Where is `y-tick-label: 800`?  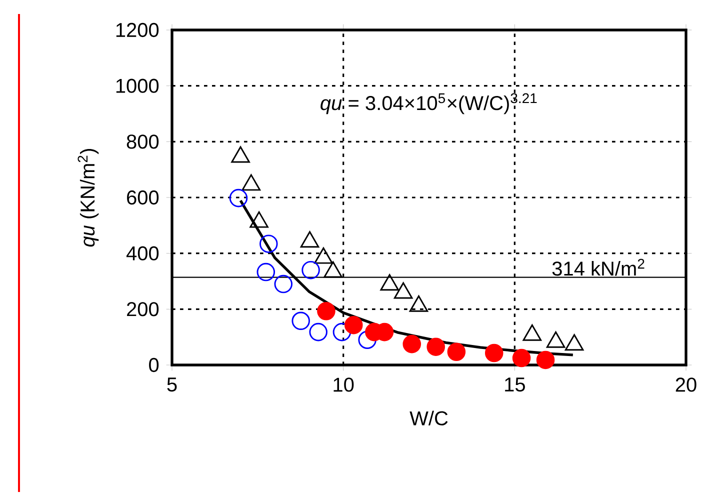 y-tick-label: 800 is located at coordinates (142, 141).